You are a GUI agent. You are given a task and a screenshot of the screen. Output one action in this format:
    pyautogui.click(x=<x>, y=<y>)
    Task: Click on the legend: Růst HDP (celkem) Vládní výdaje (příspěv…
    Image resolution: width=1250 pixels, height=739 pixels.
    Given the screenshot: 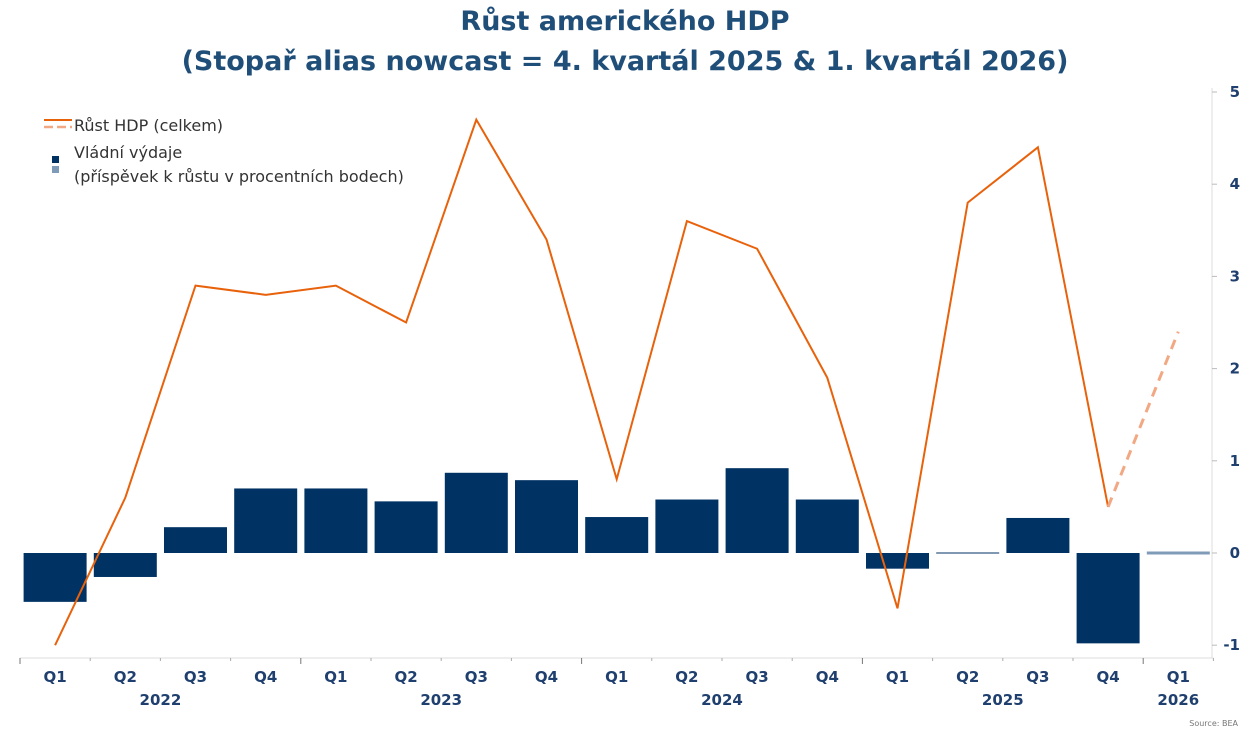 What is the action you would take?
    pyautogui.click(x=224, y=151)
    